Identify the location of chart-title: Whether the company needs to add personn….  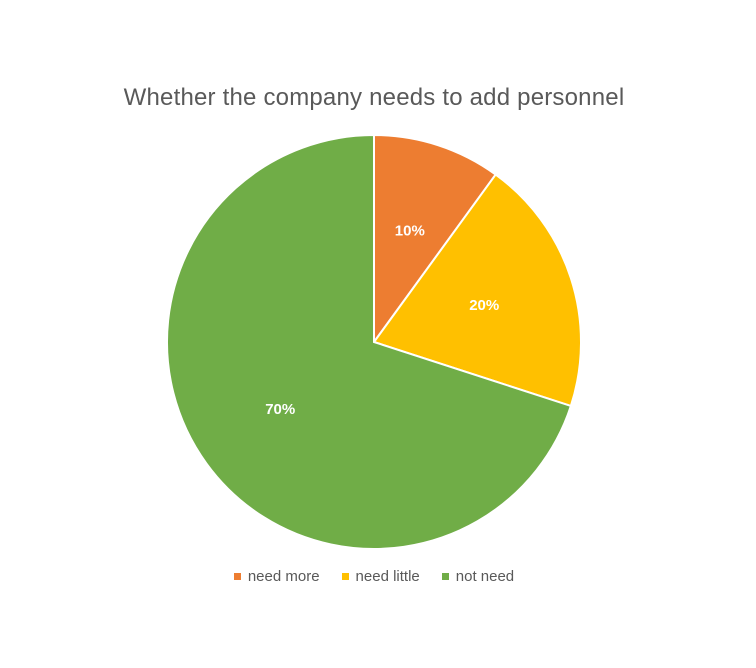
(374, 97).